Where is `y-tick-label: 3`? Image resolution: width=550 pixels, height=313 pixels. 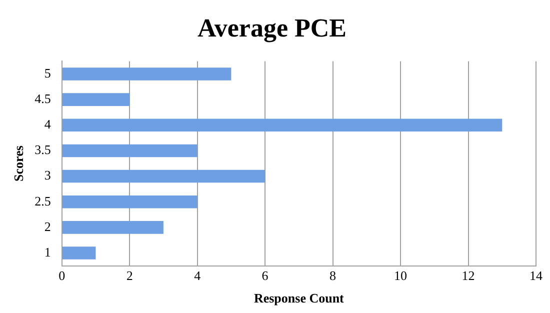 y-tick-label: 3 is located at coordinates (47, 175).